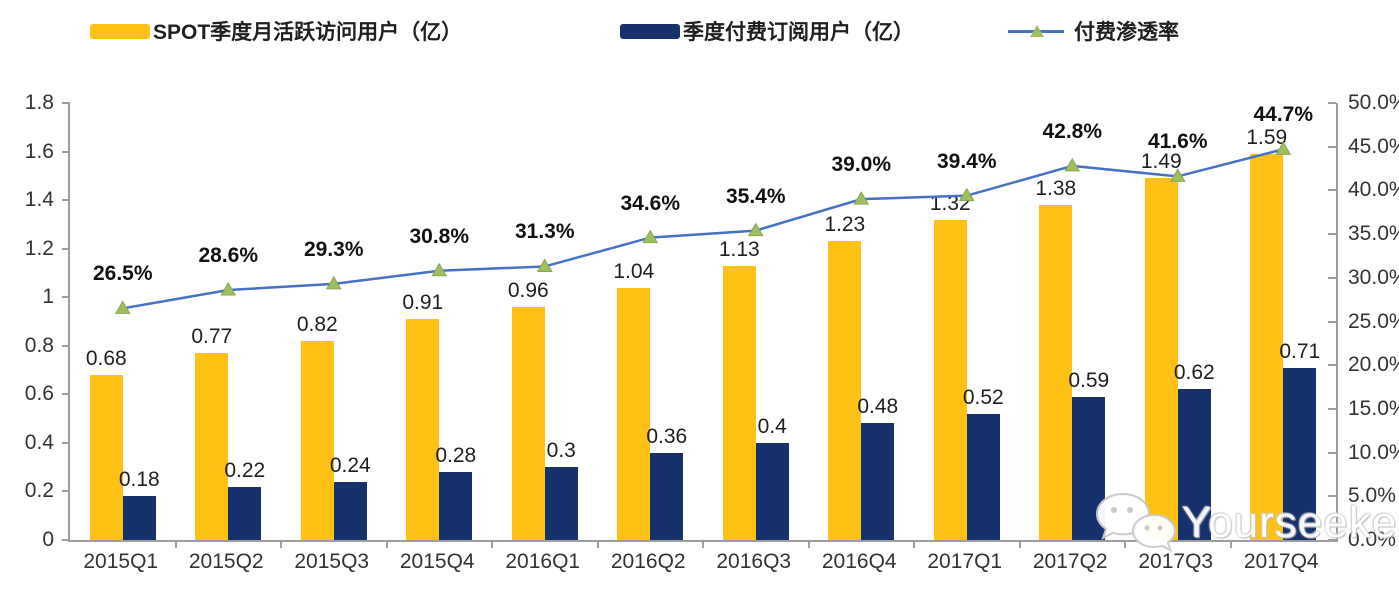 Image resolution: width=1399 pixels, height=596 pixels. Describe the element at coordinates (121, 561) in the screenshot. I see `x-axis-category-label: 2015Q1` at that location.